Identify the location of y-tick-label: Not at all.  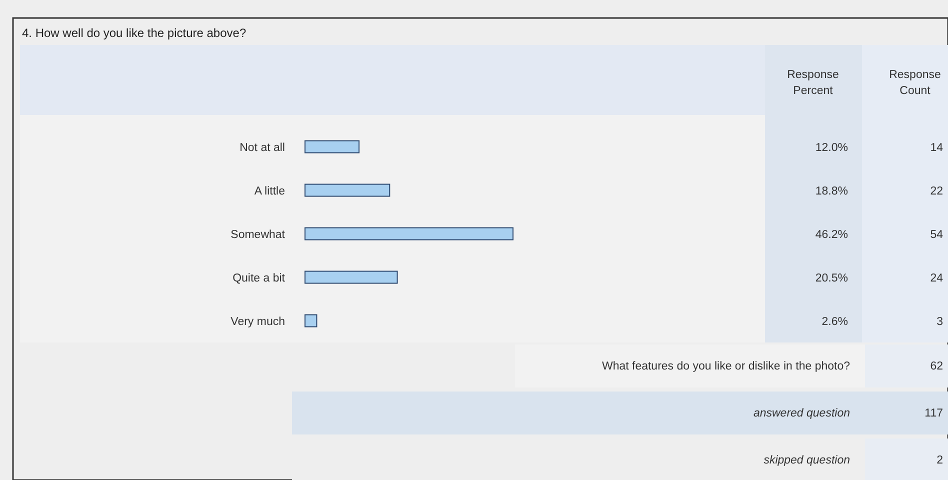
(262, 148).